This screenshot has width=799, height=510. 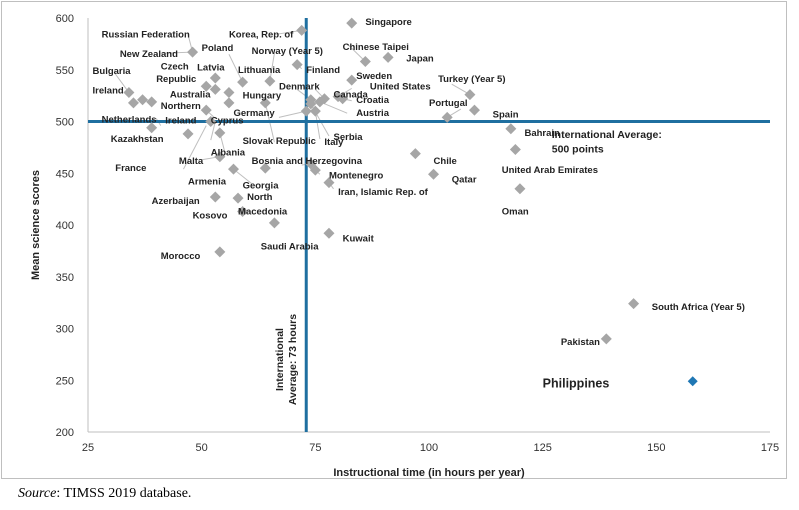 What do you see at coordinates (607, 135) in the screenshot?
I see `horizontal-average-label-line1: International Average:` at bounding box center [607, 135].